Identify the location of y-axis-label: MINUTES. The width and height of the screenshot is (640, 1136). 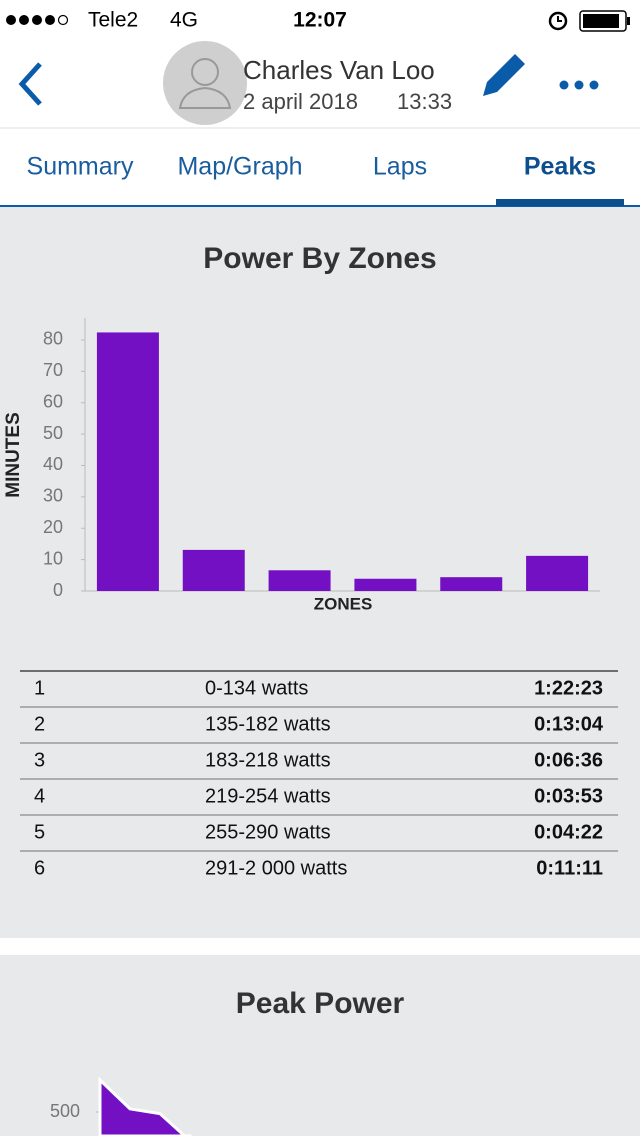
(13, 455).